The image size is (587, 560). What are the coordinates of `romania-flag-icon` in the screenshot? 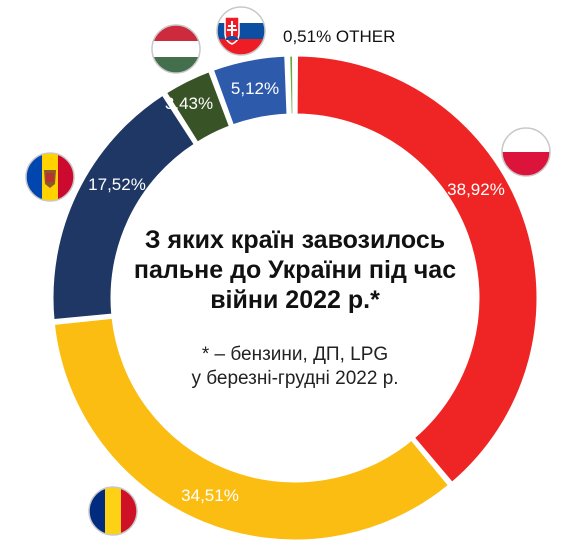 It's located at (113, 511).